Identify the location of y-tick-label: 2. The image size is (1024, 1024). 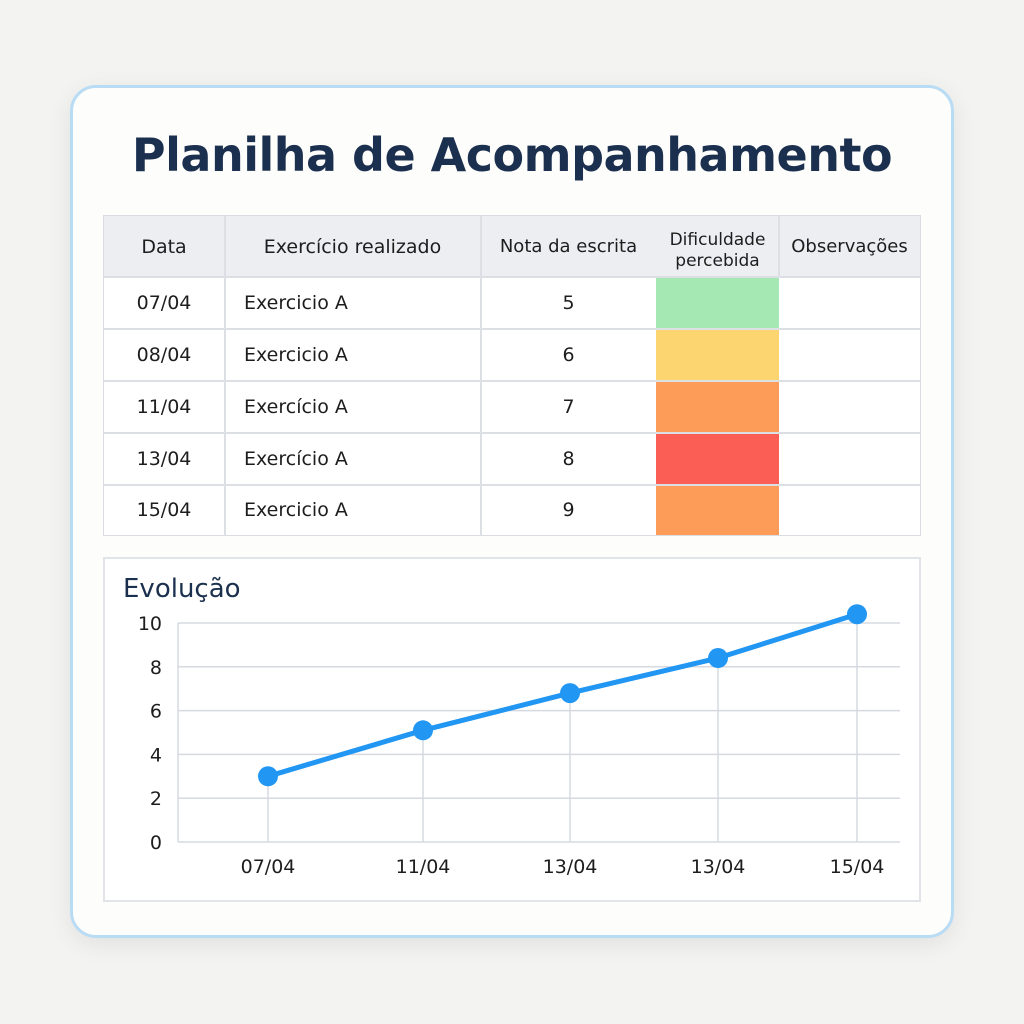
(156, 799).